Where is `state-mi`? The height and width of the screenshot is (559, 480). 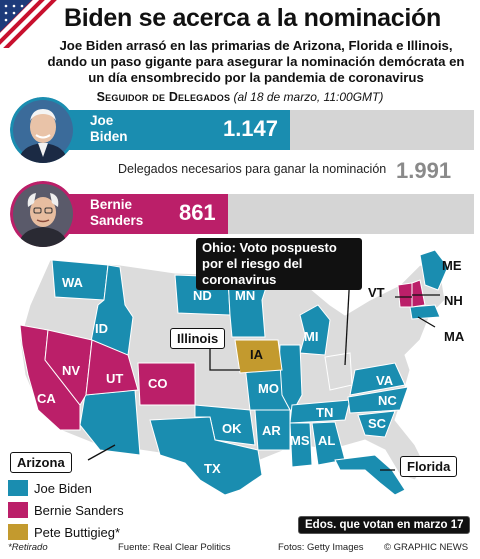 state-mi is located at coordinates (315, 330).